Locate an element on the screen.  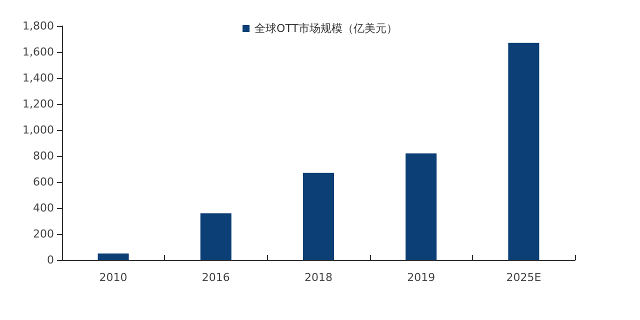
y-tick-label: 0 is located at coordinates (50, 260).